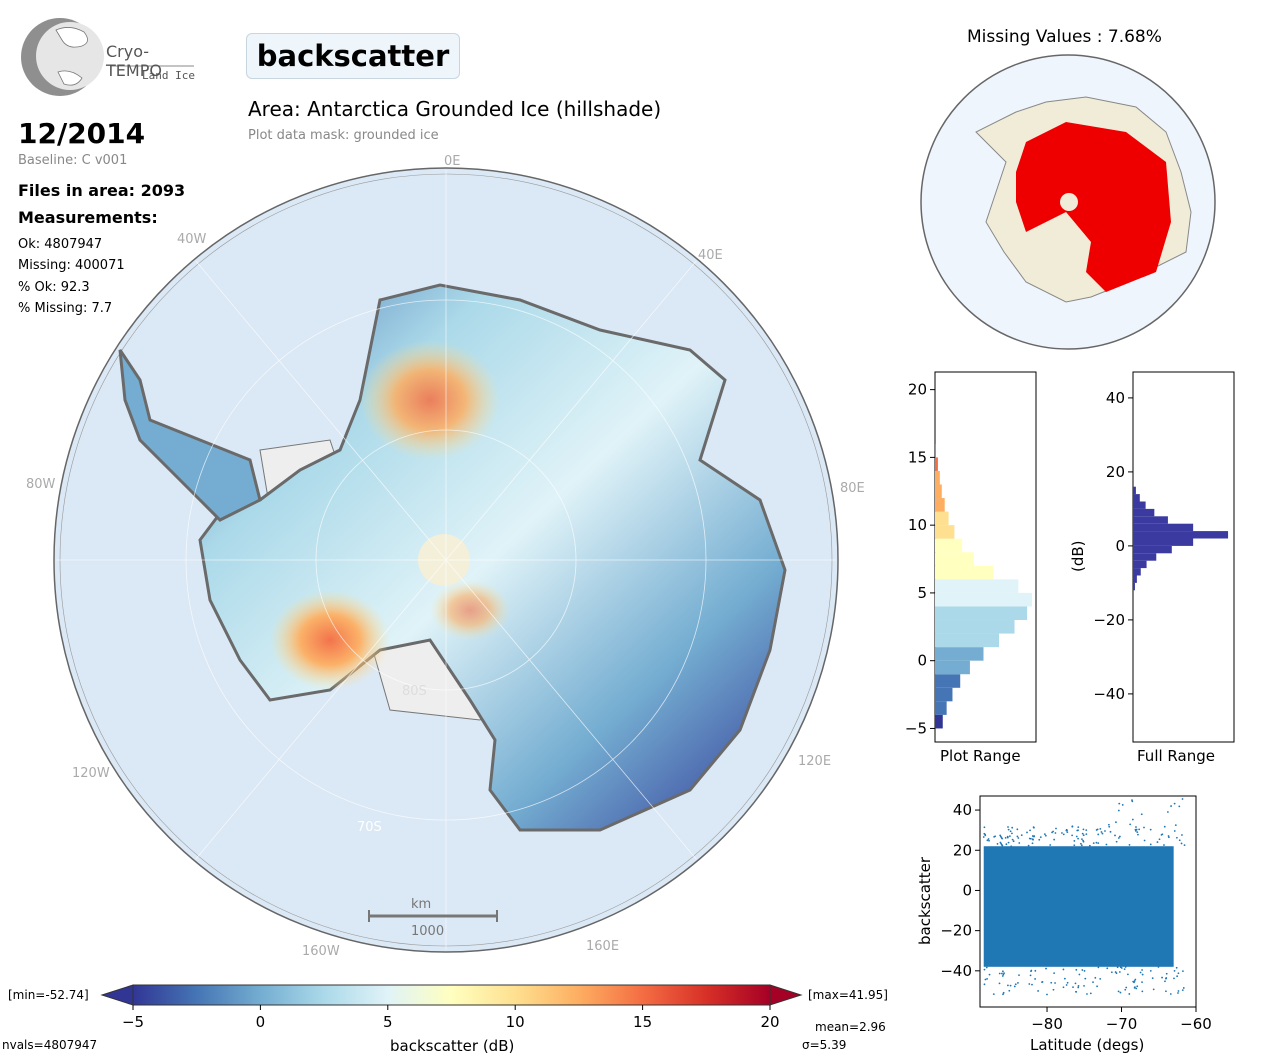 This screenshot has width=1272, height=1060. What do you see at coordinates (1152, 568) in the screenshot?
I see `hist-full-range: 40 20 0 −20 −40 (dB) Full Range` at bounding box center [1152, 568].